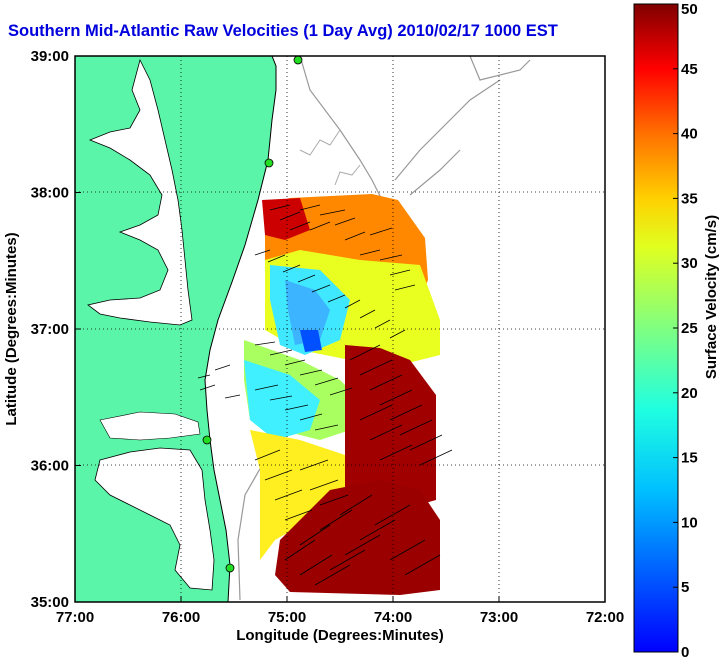 The width and height of the screenshot is (724, 659). Describe the element at coordinates (393, 617) in the screenshot. I see `x-tick-label: 74:00` at that location.